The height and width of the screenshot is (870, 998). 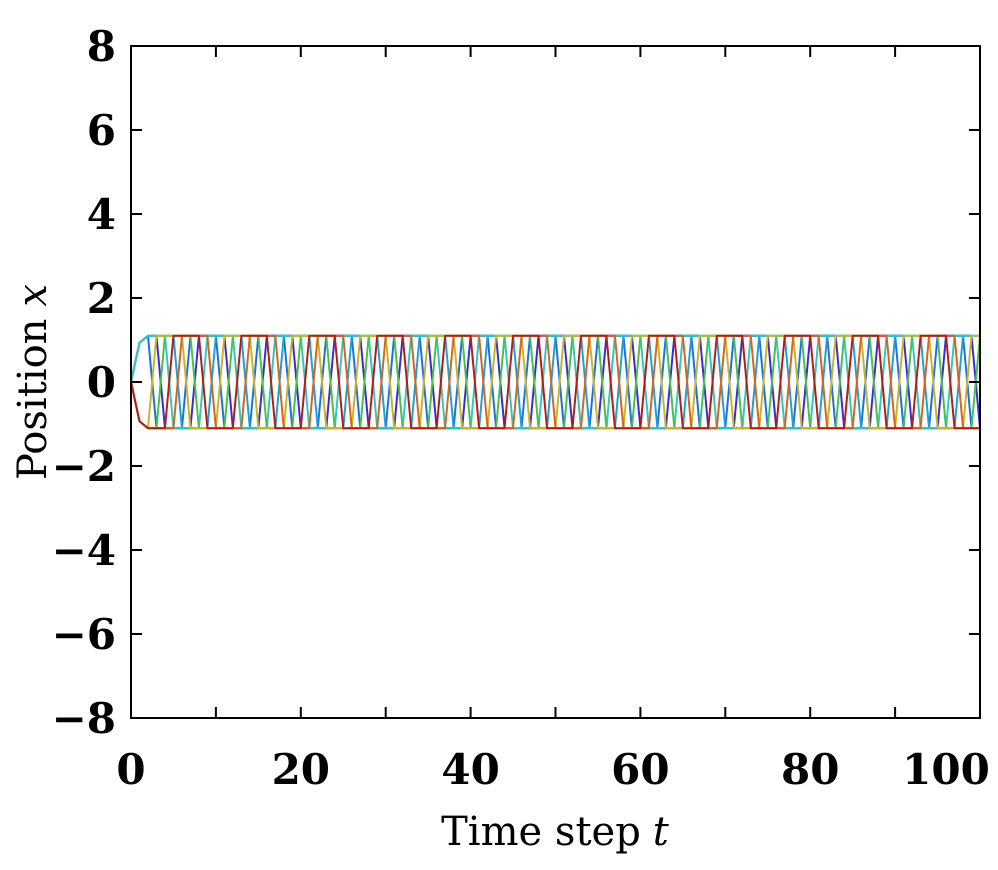 What do you see at coordinates (946, 769) in the screenshot?
I see `xtick-label-5: 100` at bounding box center [946, 769].